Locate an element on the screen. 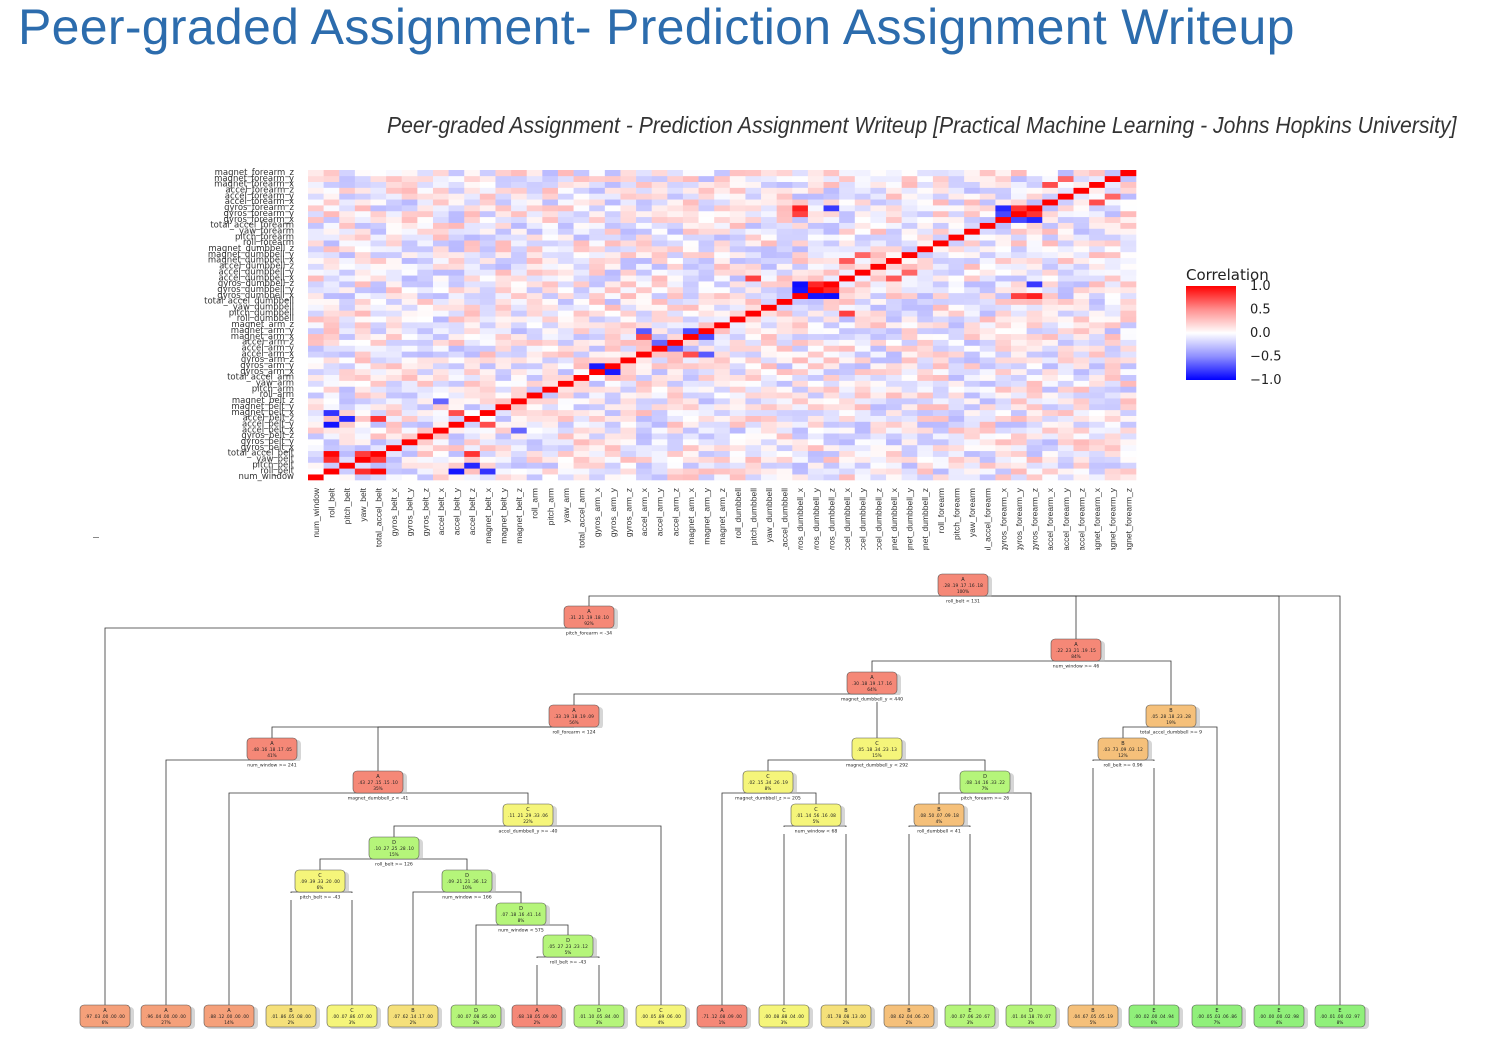 Image resolution: width=1500 pixels, height=1050 pixels. y-tick-label: pitch_dumbbell is located at coordinates (261, 313).